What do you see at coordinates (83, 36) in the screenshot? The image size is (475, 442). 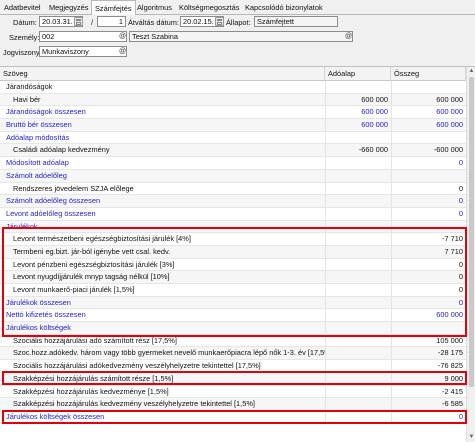 I see `szemely-code-field: 002` at bounding box center [83, 36].